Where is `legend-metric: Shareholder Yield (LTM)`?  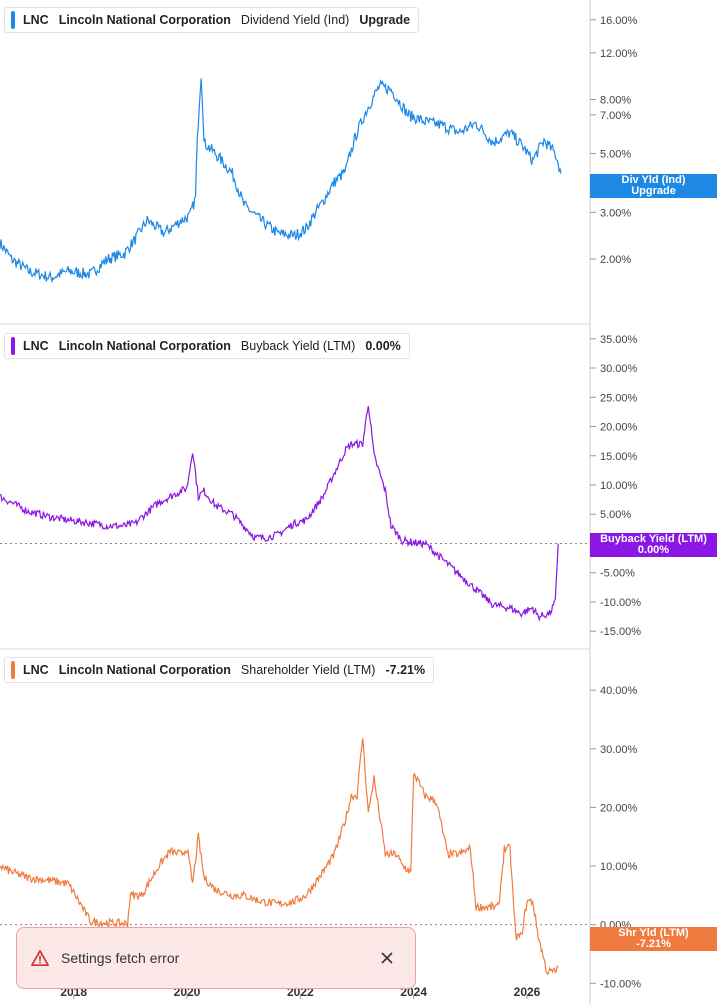
legend-metric: Shareholder Yield (LTM) is located at coordinates (308, 670).